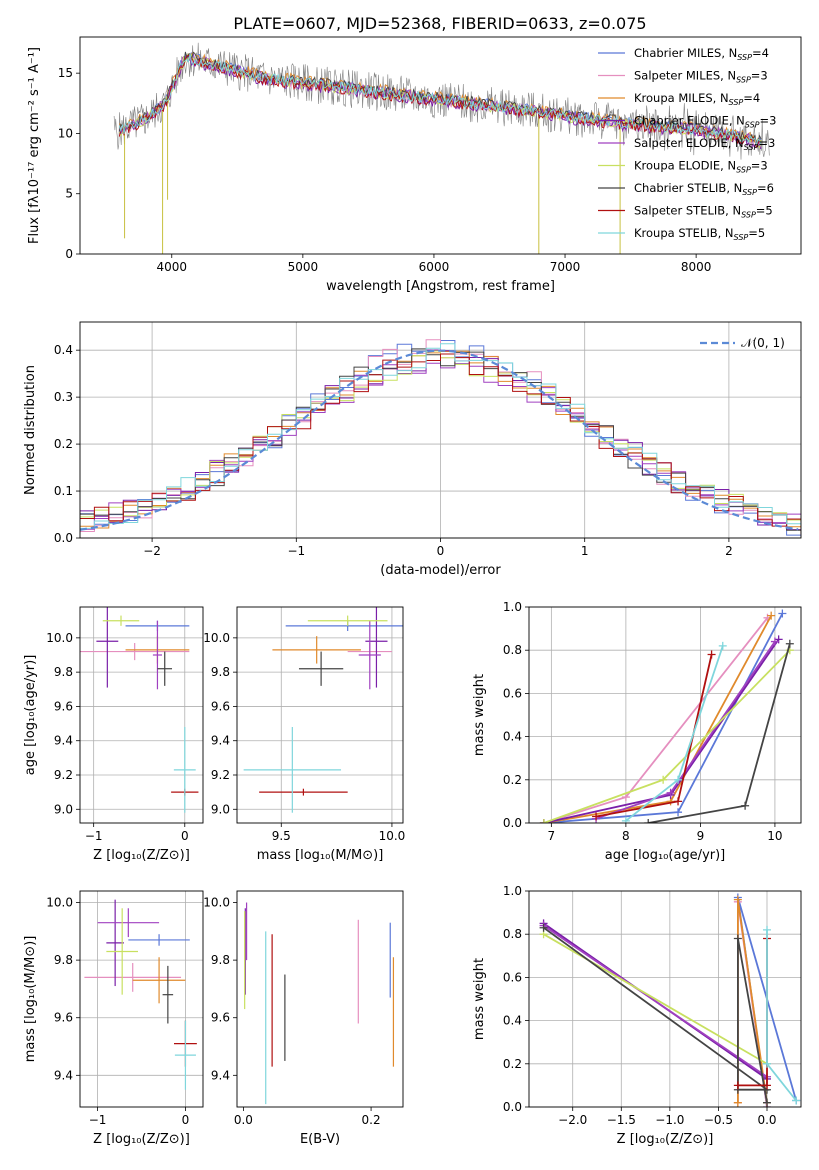 This screenshot has width=819, height=1170. Describe the element at coordinates (63, 397) in the screenshot. I see `y-tick-label: 0.3` at that location.